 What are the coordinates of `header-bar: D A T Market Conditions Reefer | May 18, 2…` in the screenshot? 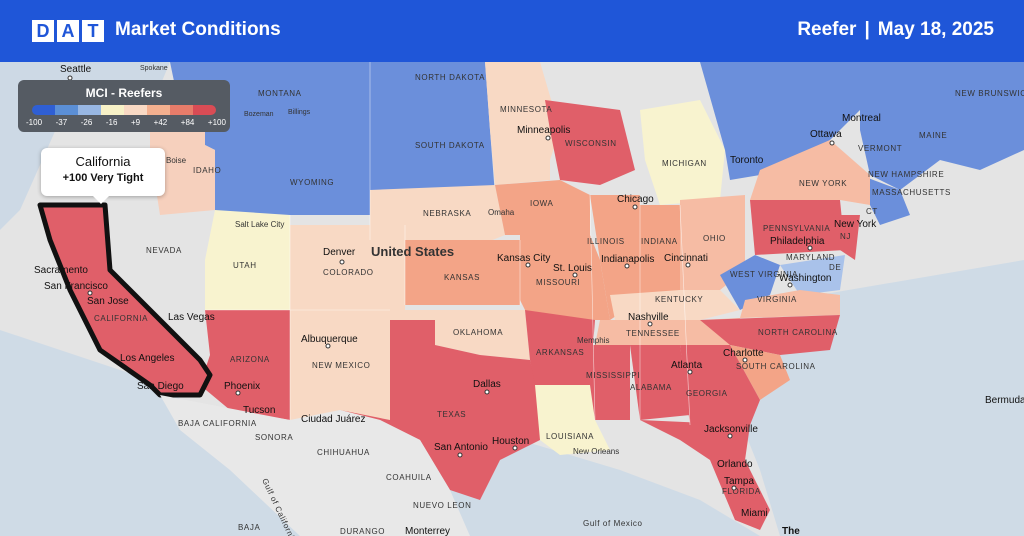 It's located at (512, 31).